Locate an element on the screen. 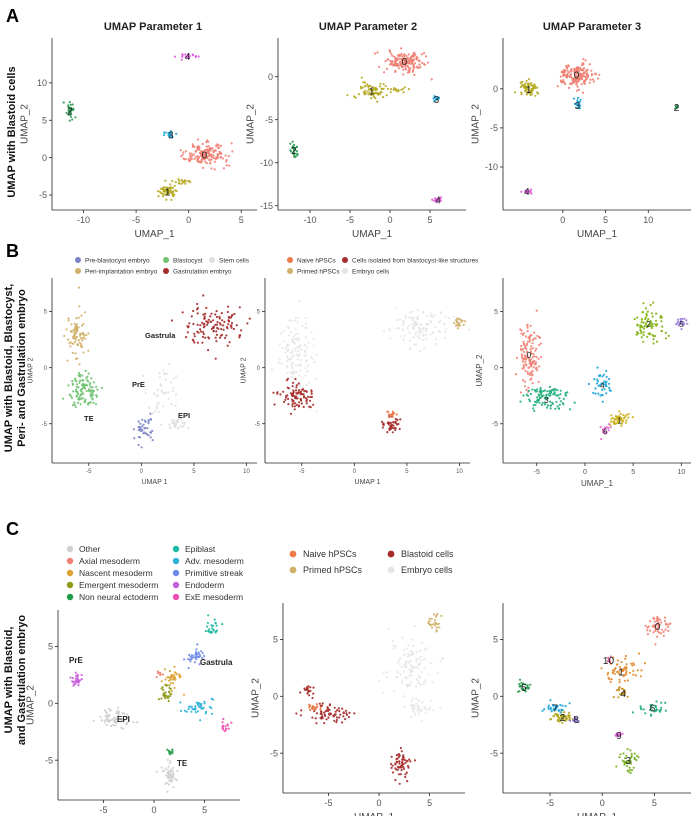 This screenshot has height=816, width=700. cluster-label: 3 is located at coordinates (437, 100).